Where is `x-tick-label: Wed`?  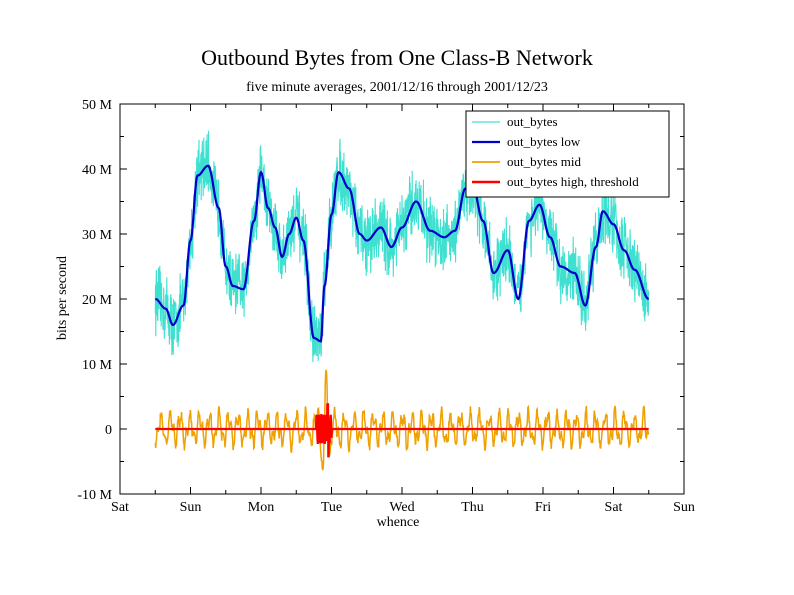 x-tick-label: Wed is located at coordinates (401, 507).